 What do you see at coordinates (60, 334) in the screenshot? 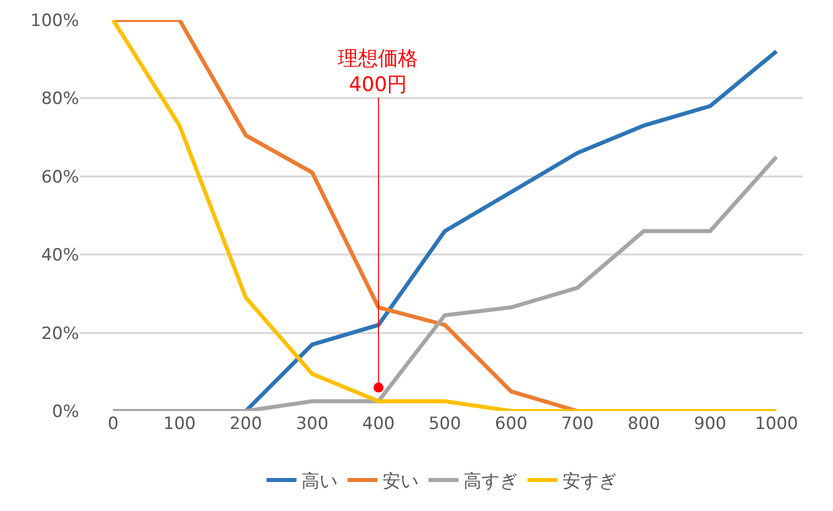
I see `y-tick-label: 20%` at bounding box center [60, 334].